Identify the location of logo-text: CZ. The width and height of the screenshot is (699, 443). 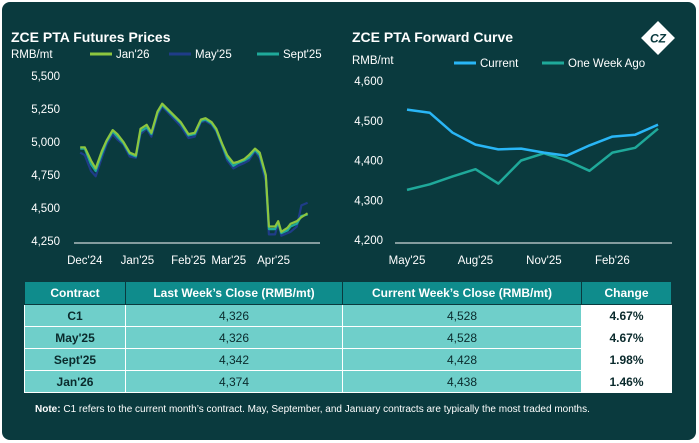
(658, 39).